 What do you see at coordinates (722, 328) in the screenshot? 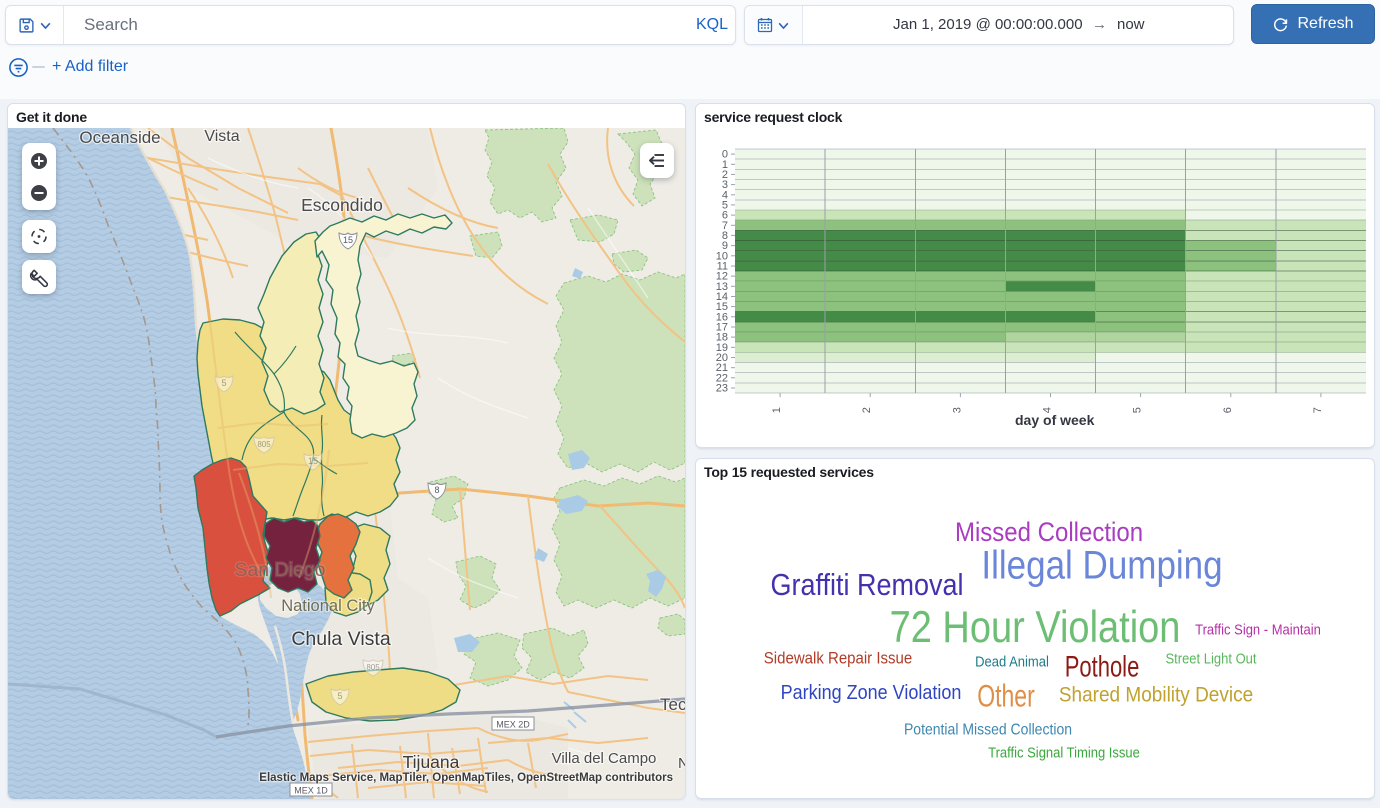
I see `svg-text: 17` at bounding box center [722, 328].